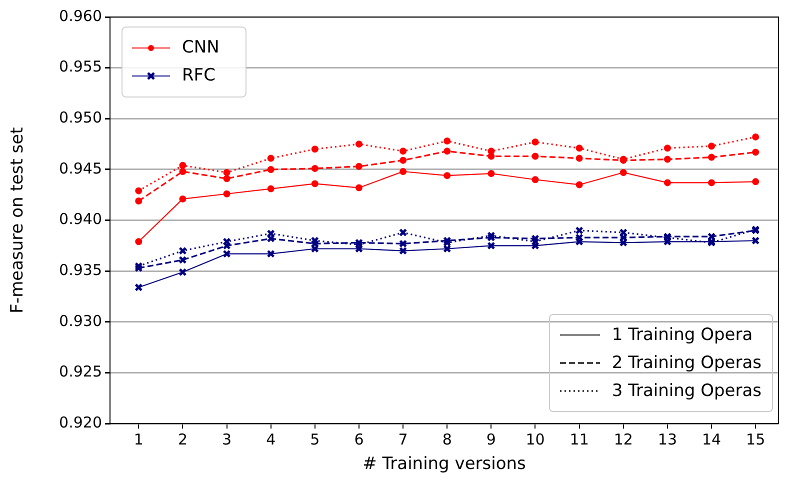 This screenshot has width=785, height=481. I want to click on x-tick-label: 9, so click(491, 439).